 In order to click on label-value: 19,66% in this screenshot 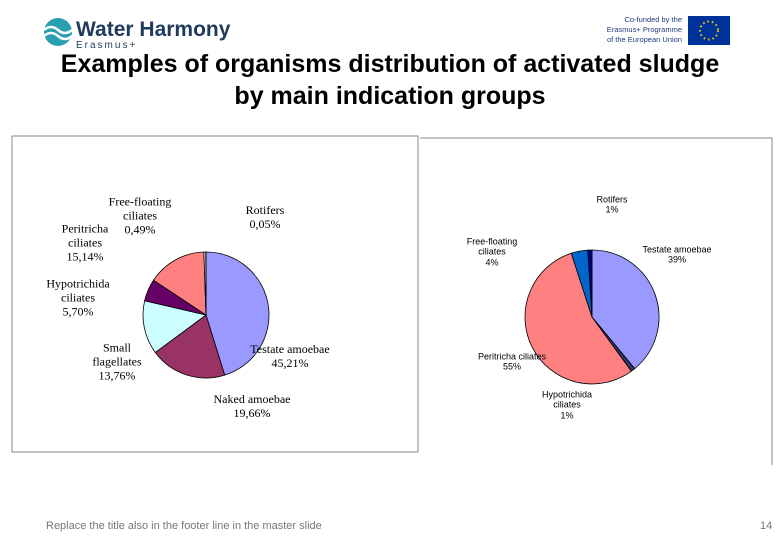, I will do `click(252, 413)`.